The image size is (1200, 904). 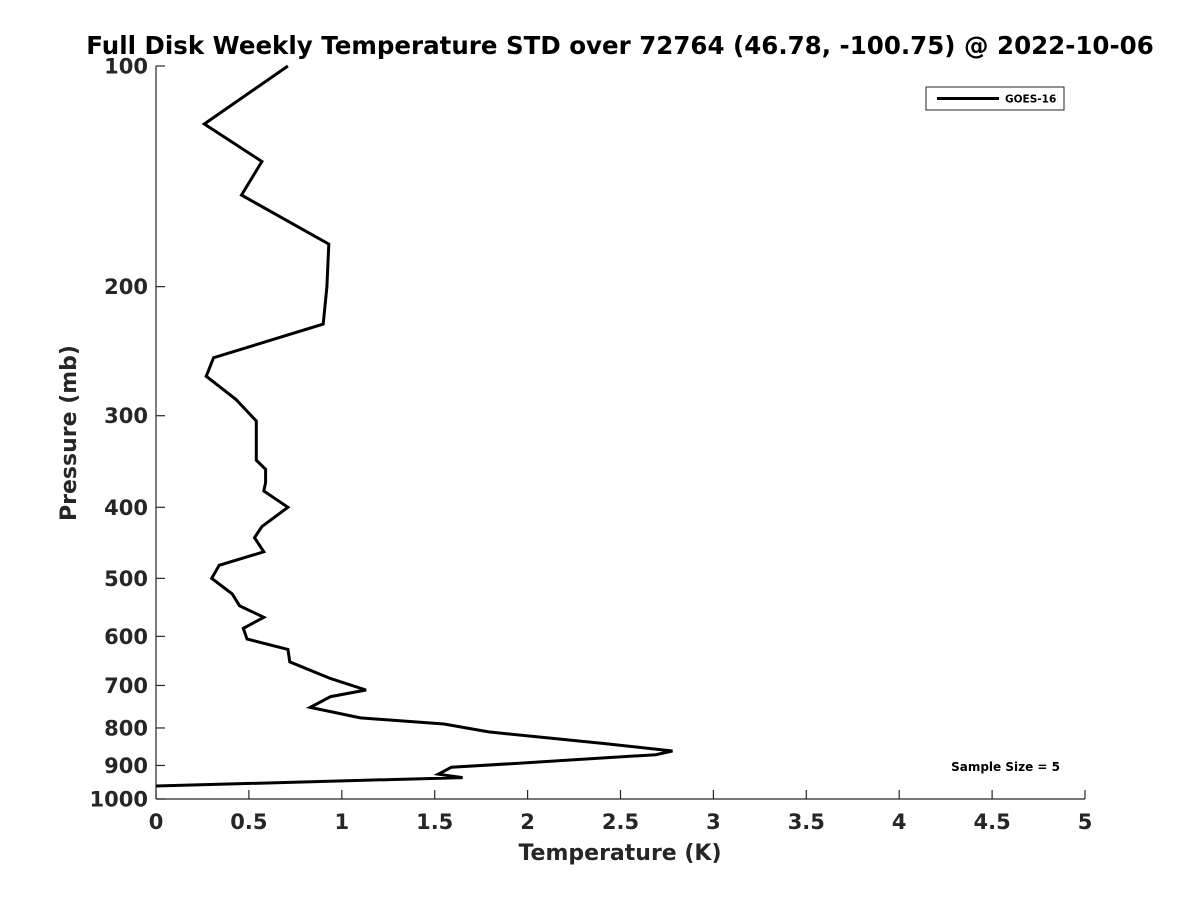 I want to click on y-tick-label: 1000, so click(x=119, y=800).